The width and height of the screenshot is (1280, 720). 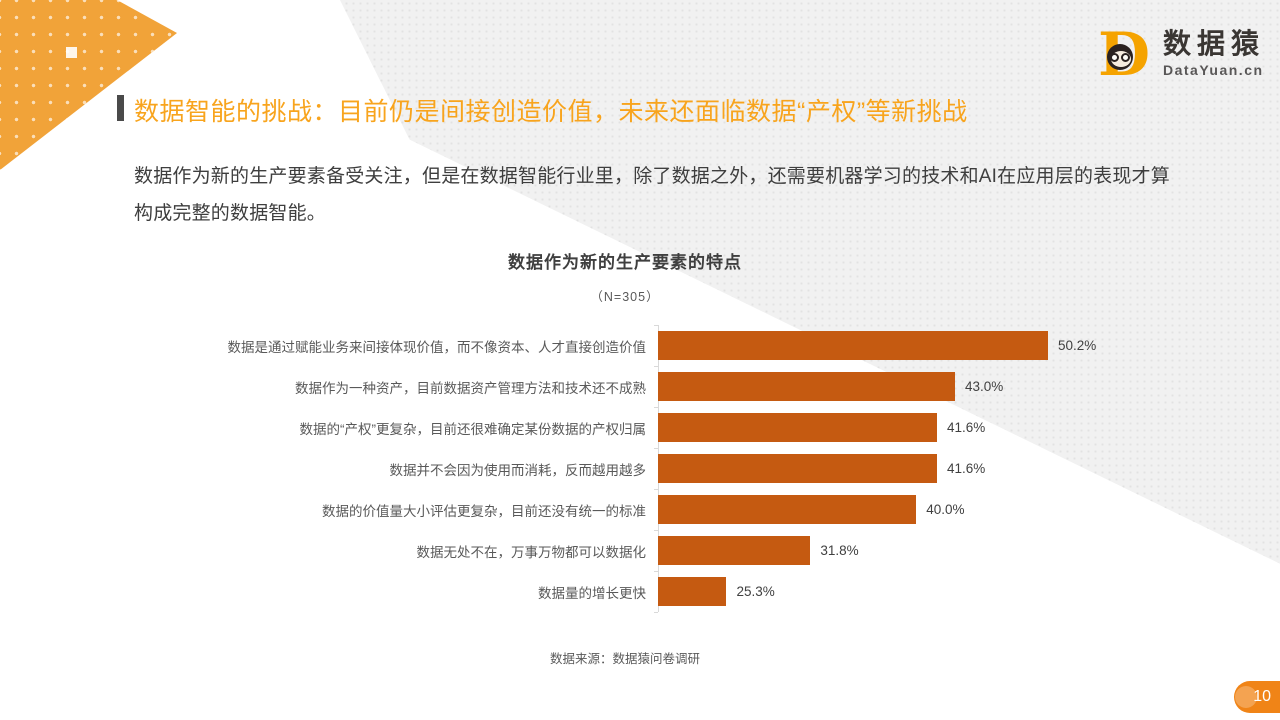 What do you see at coordinates (484, 511) in the screenshot?
I see `bar-category-label: 数据的价值量大小评估更复杂，目前还没有统一的标准` at bounding box center [484, 511].